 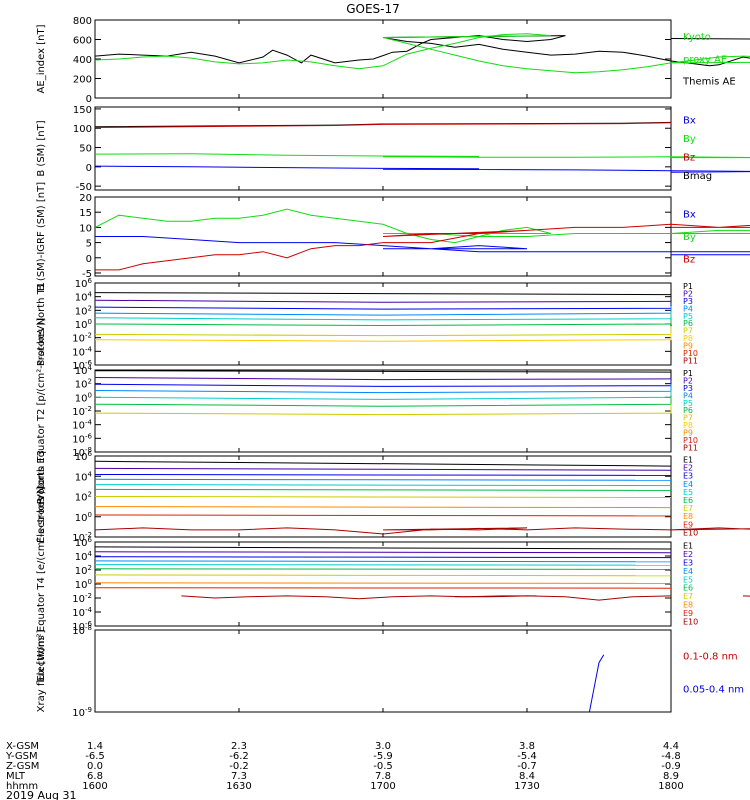 I want to click on time-axis-value: -0.7, so click(x=527, y=766).